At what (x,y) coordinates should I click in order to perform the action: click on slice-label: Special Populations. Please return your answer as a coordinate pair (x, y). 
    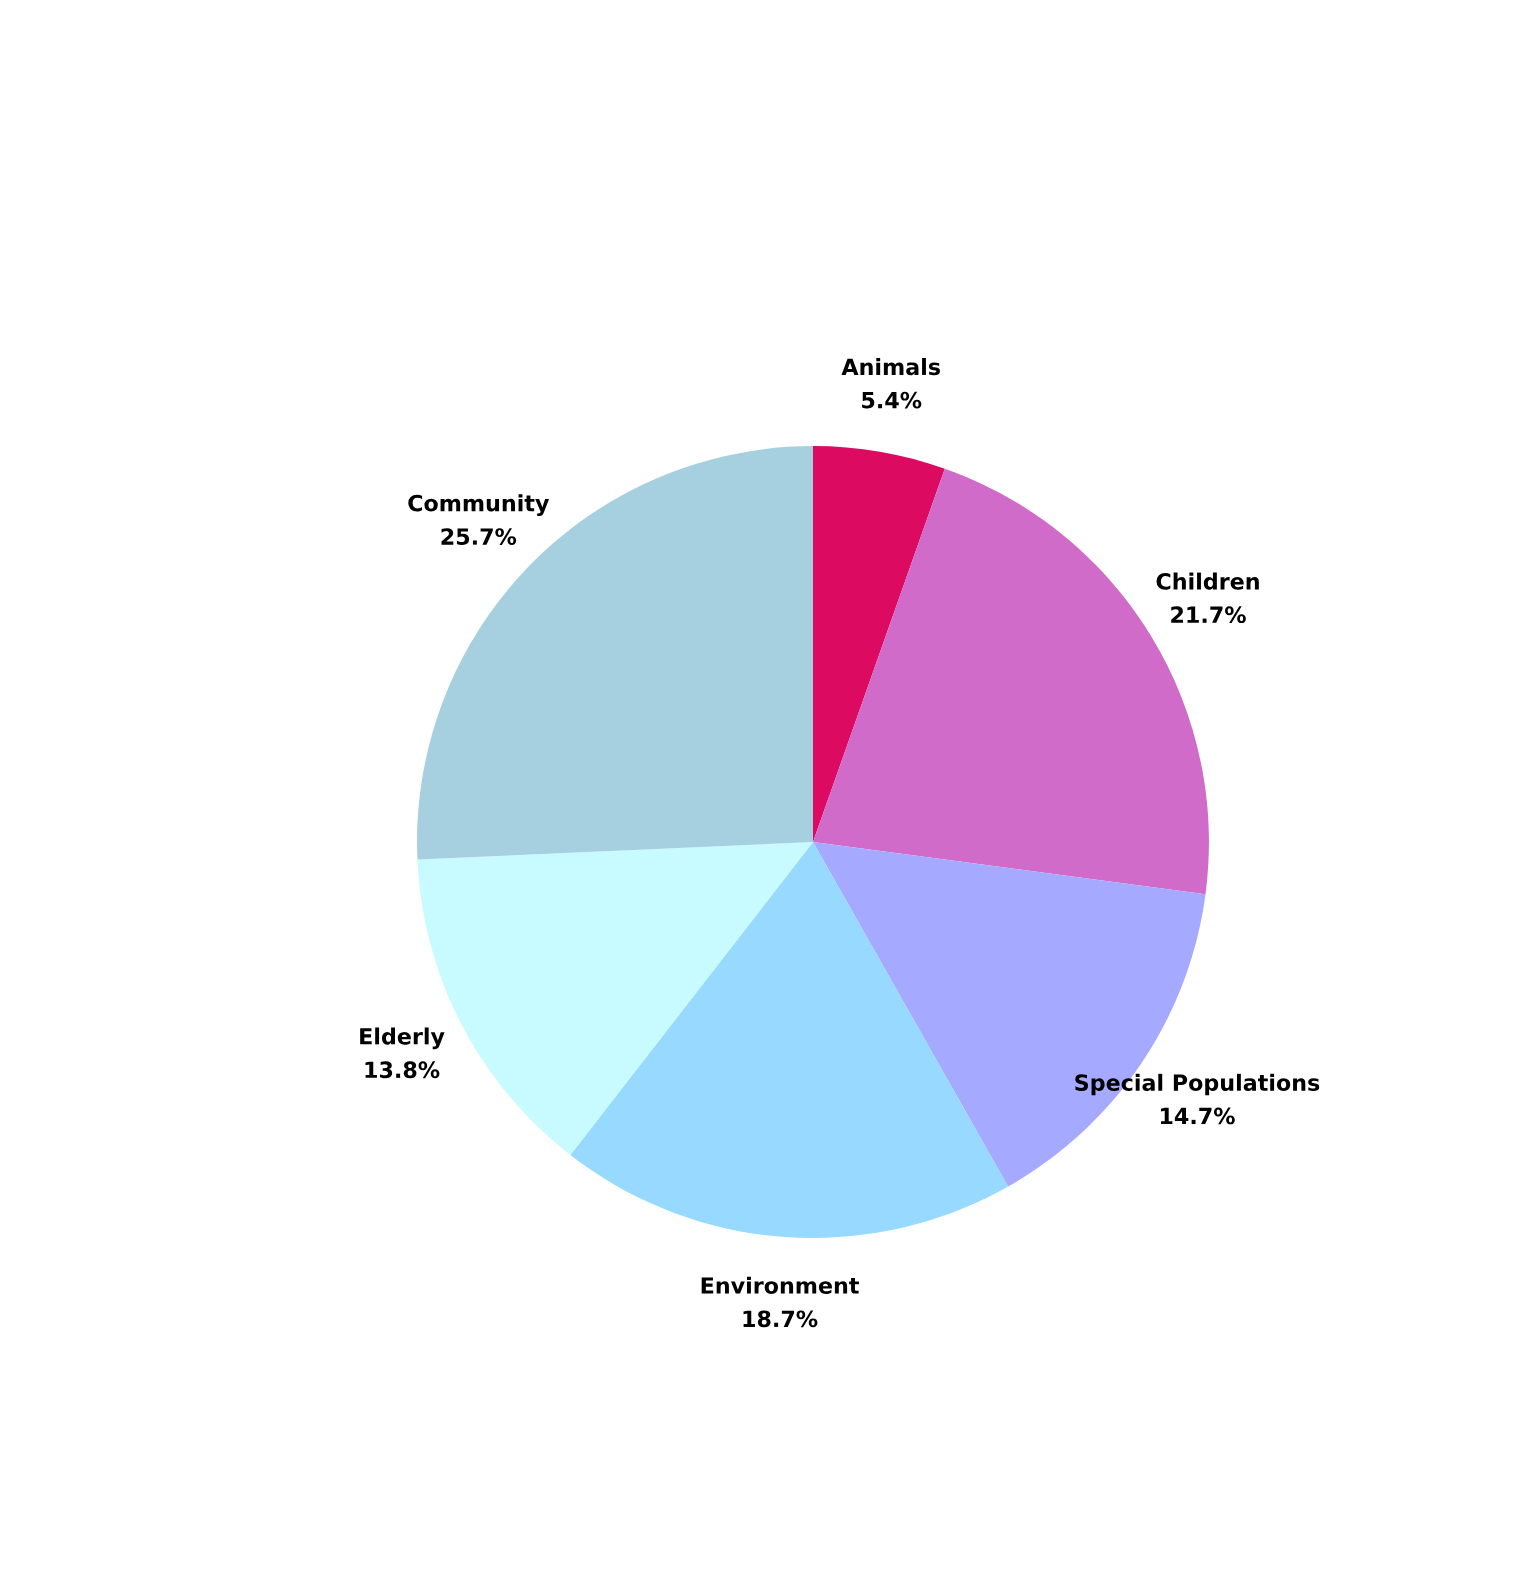
    Looking at the image, I should click on (1197, 1084).